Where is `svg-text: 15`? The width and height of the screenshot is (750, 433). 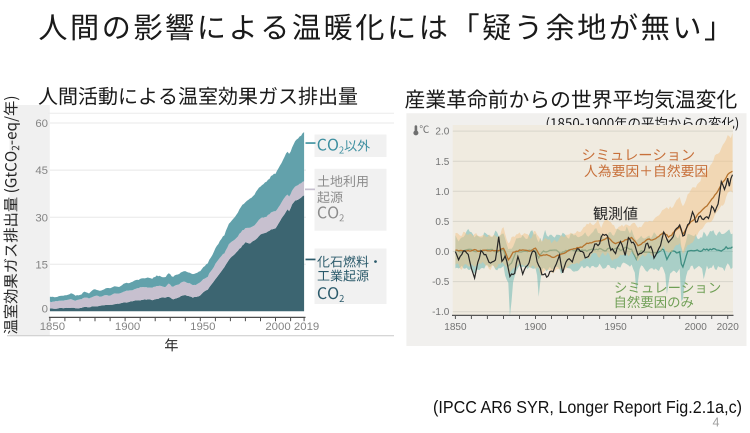 svg-text: 15 is located at coordinates (41, 265).